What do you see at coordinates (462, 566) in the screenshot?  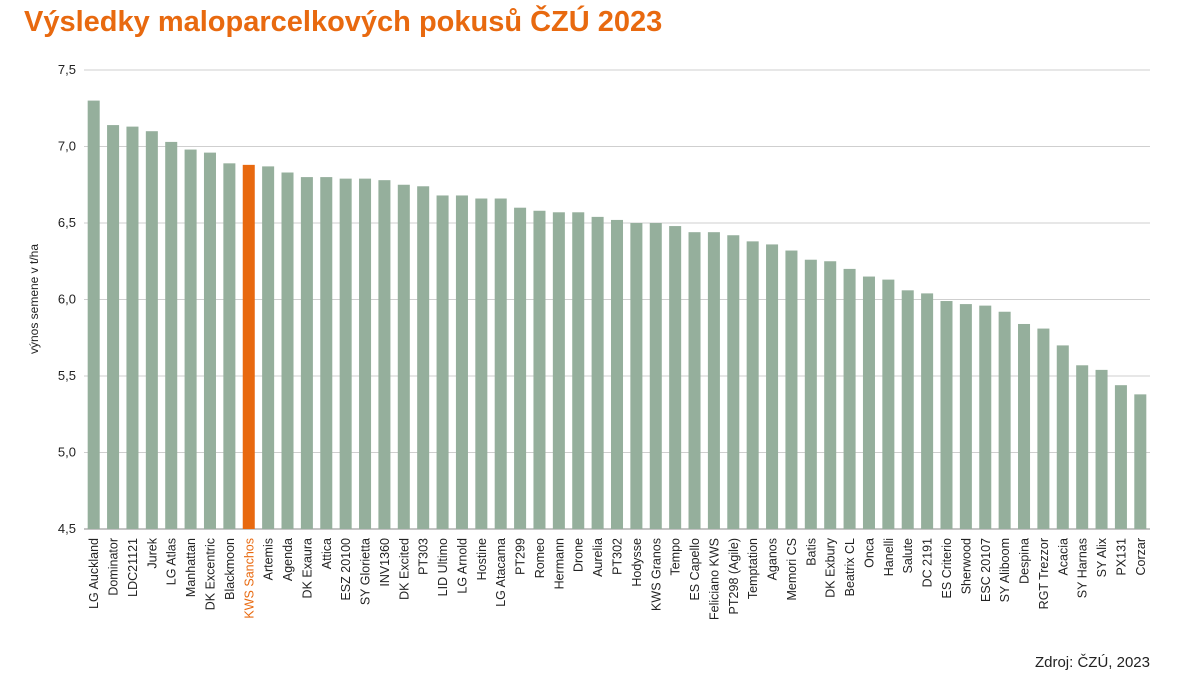 I see `x-tick-label: LG Arnold` at bounding box center [462, 566].